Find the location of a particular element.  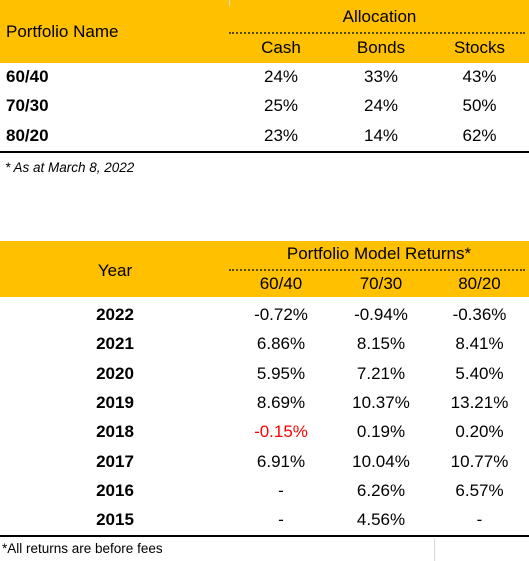

return-80-20: -0.36% is located at coordinates (479, 314).